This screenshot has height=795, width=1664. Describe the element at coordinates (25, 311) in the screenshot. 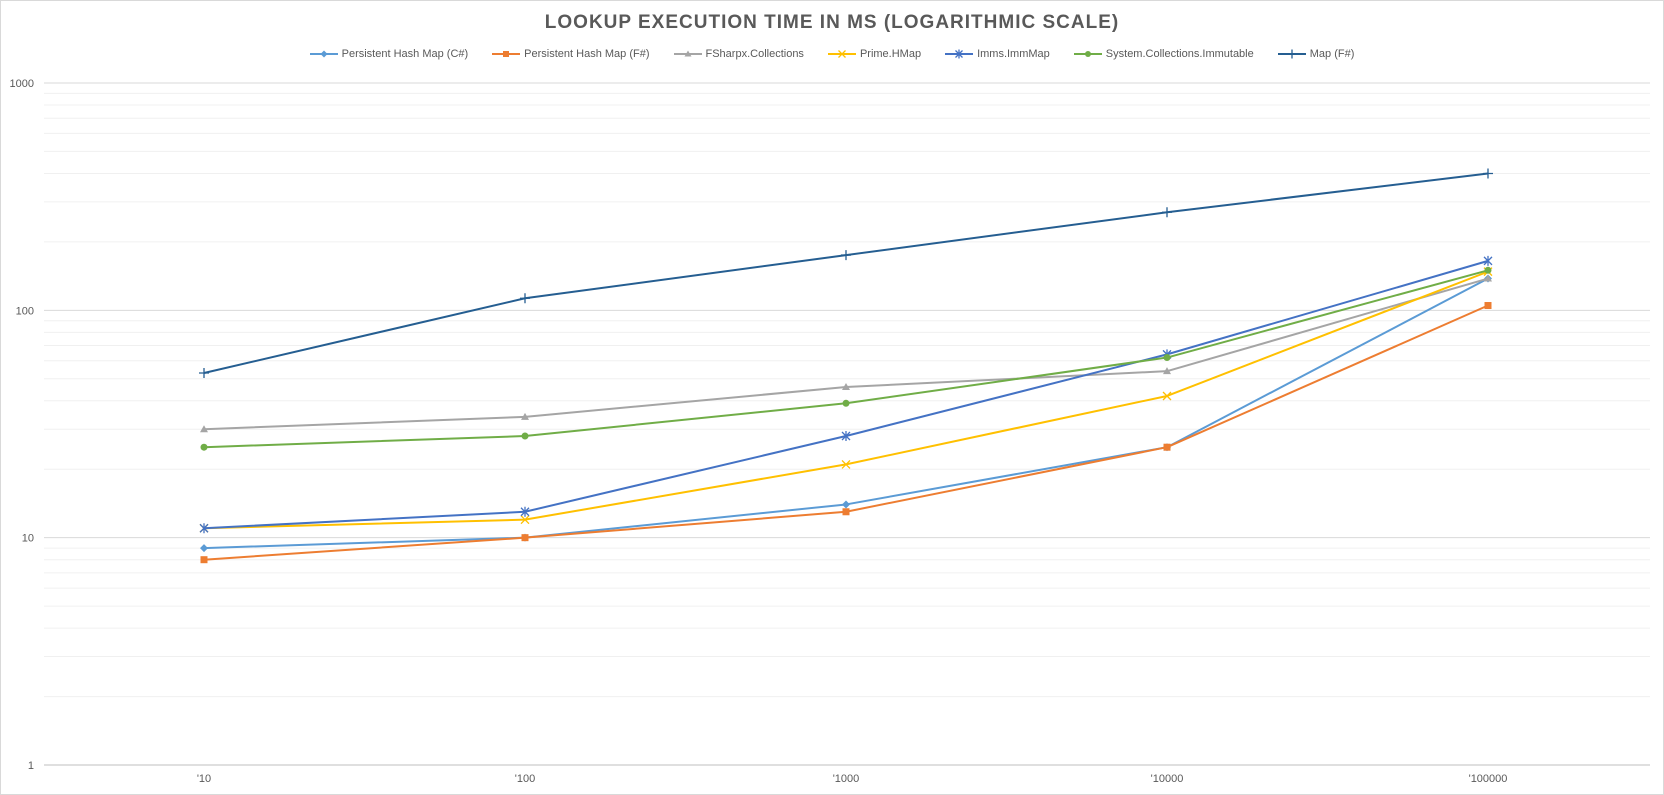

I see `y-tick-label: 100` at that location.